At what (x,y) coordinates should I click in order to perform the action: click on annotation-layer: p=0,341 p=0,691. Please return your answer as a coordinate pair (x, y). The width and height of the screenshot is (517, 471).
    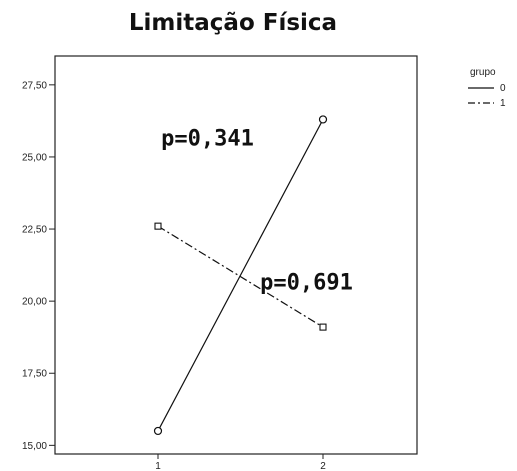
    Looking at the image, I should click on (257, 210).